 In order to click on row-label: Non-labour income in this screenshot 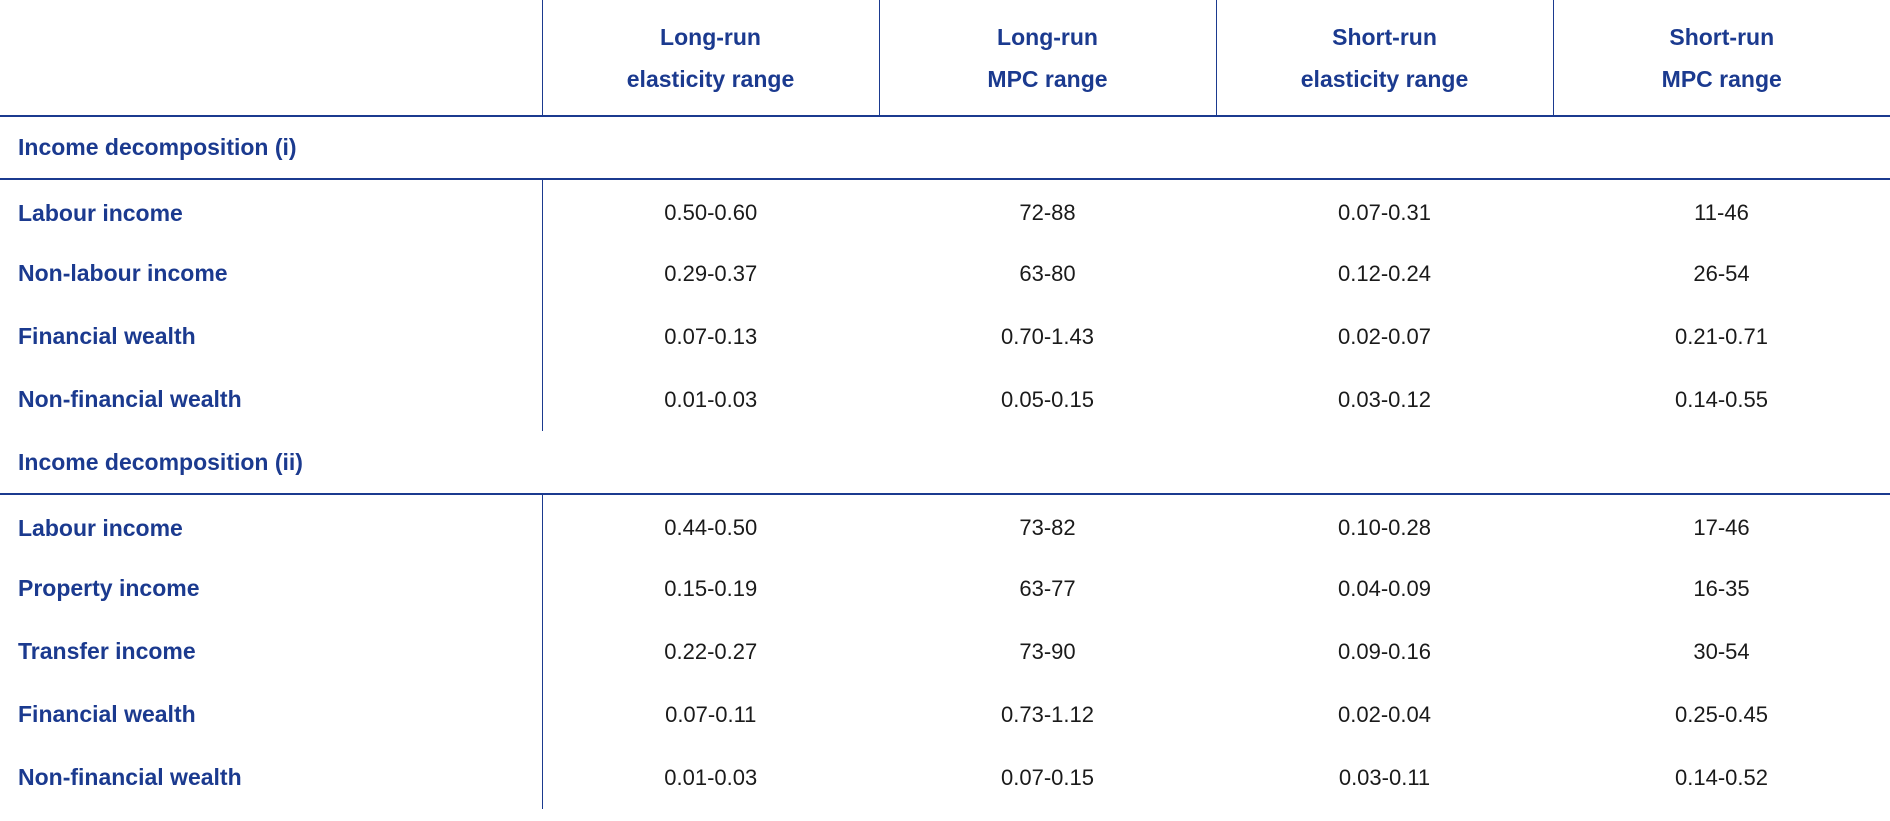, I will do `click(271, 273)`.